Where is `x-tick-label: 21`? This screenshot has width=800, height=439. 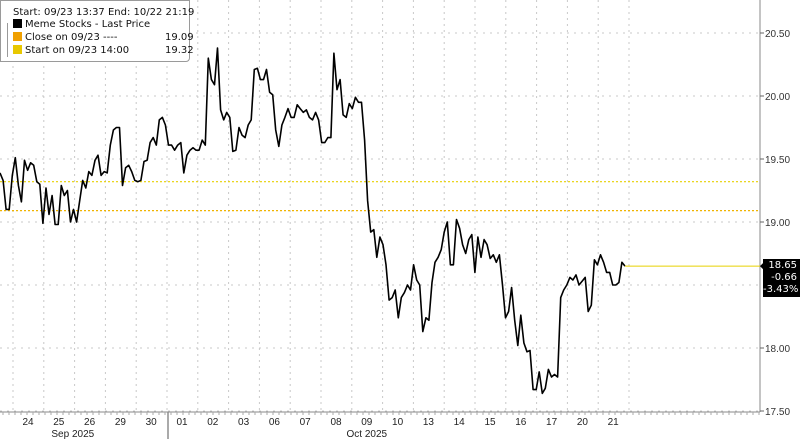
x-tick-label: 21 is located at coordinates (614, 422).